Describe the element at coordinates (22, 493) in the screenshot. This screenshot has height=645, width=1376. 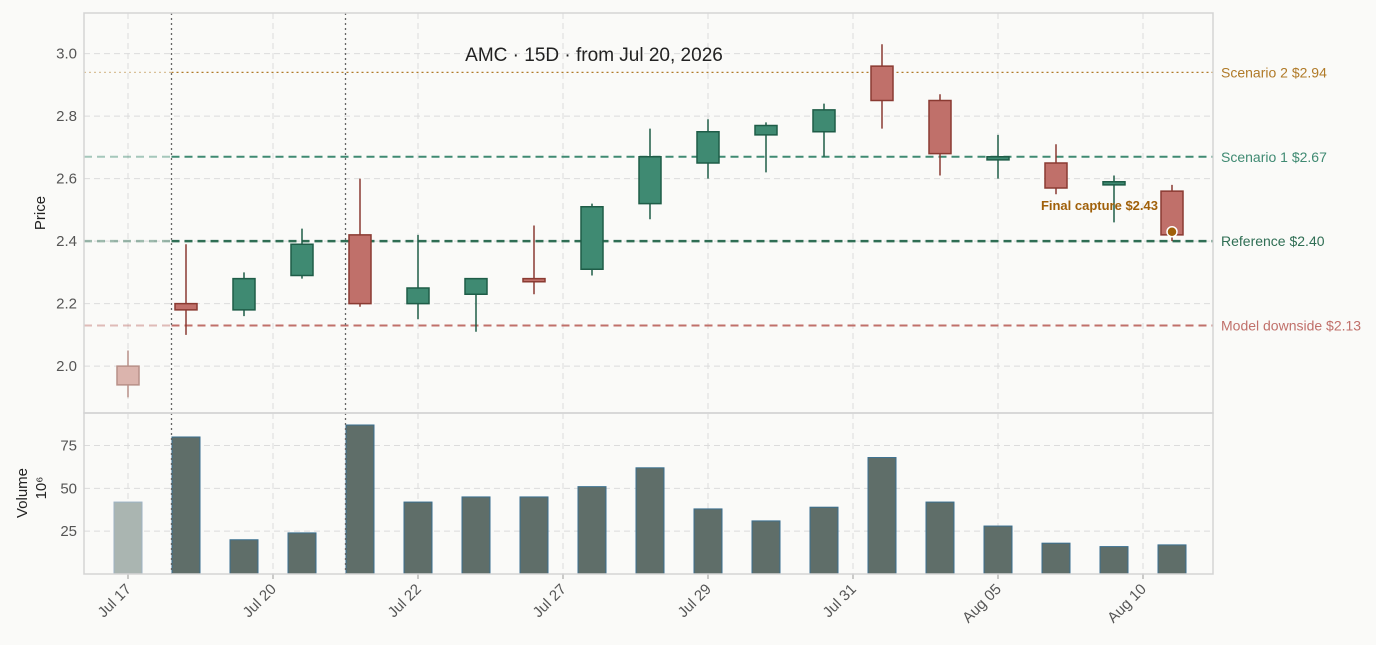
I see `volume-axis-title: Volume` at that location.